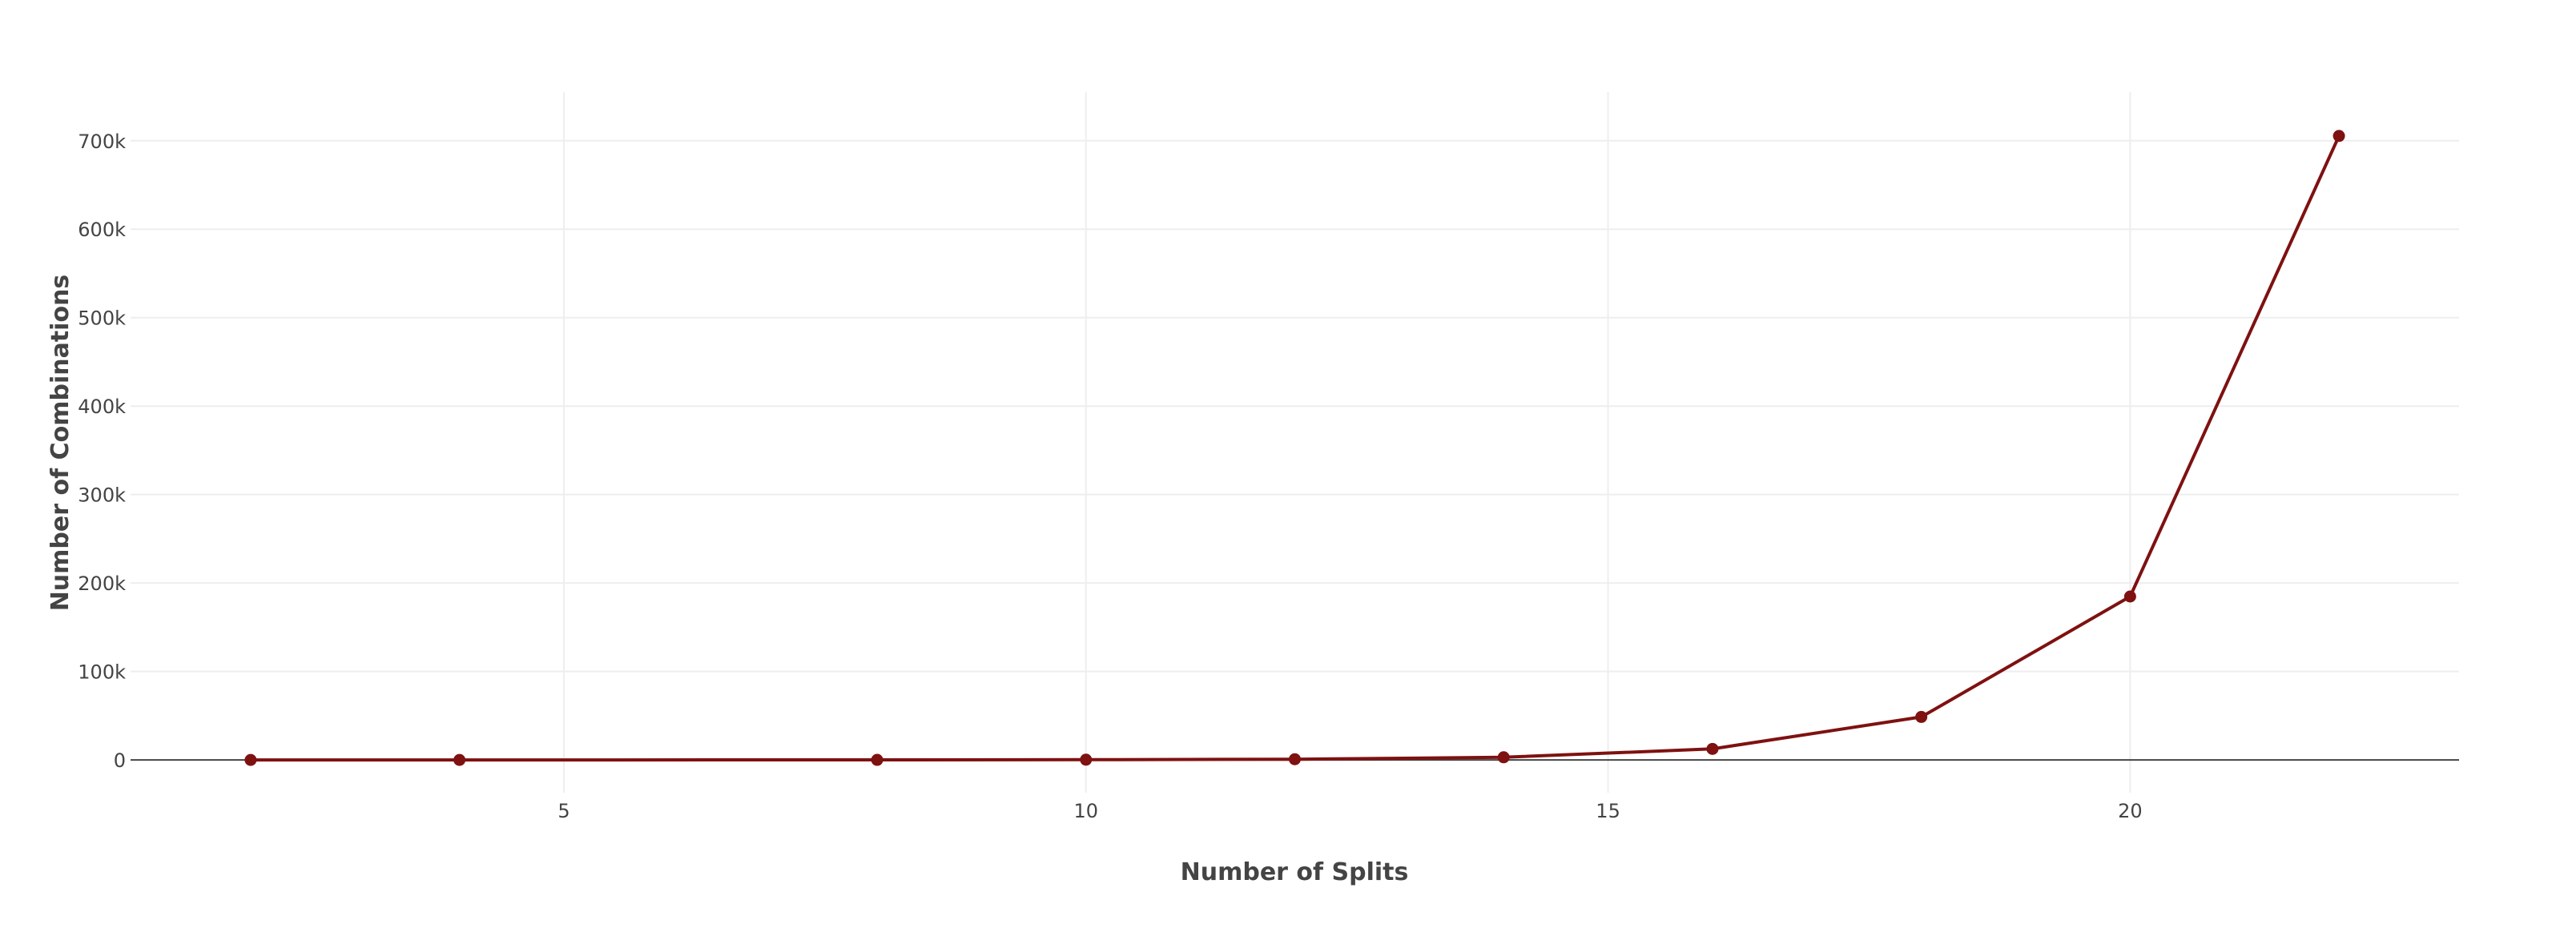  I want to click on y-tick-label: 0, so click(120, 760).